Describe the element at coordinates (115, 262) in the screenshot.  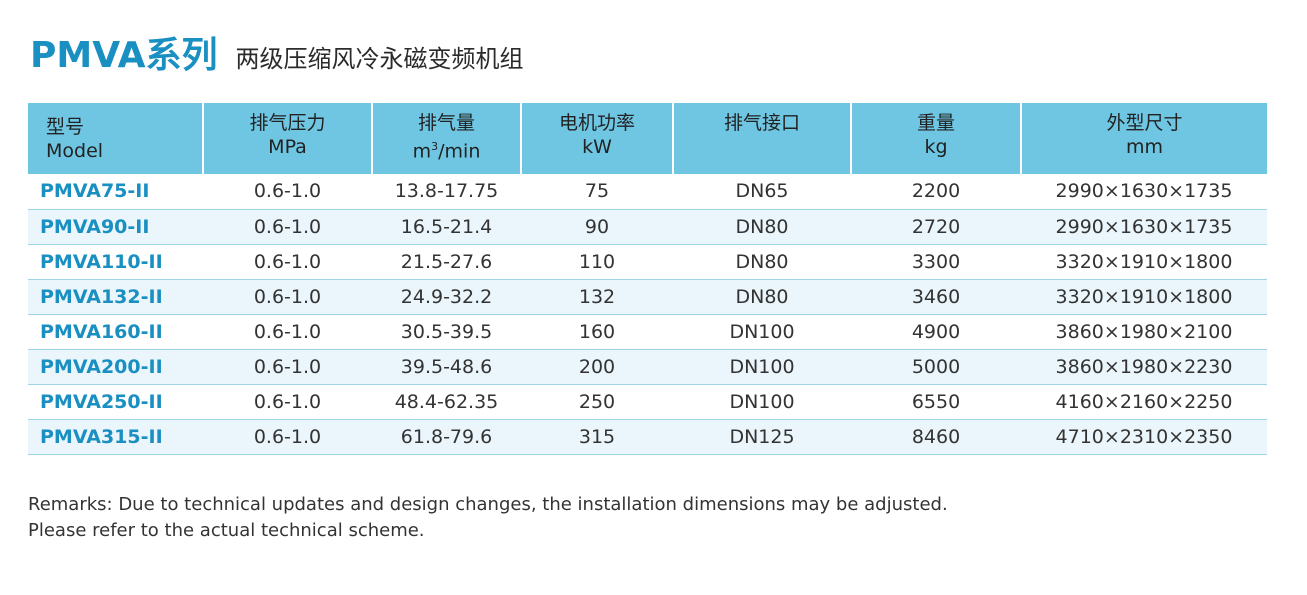
I see `cell-model: PMVA110-II` at that location.